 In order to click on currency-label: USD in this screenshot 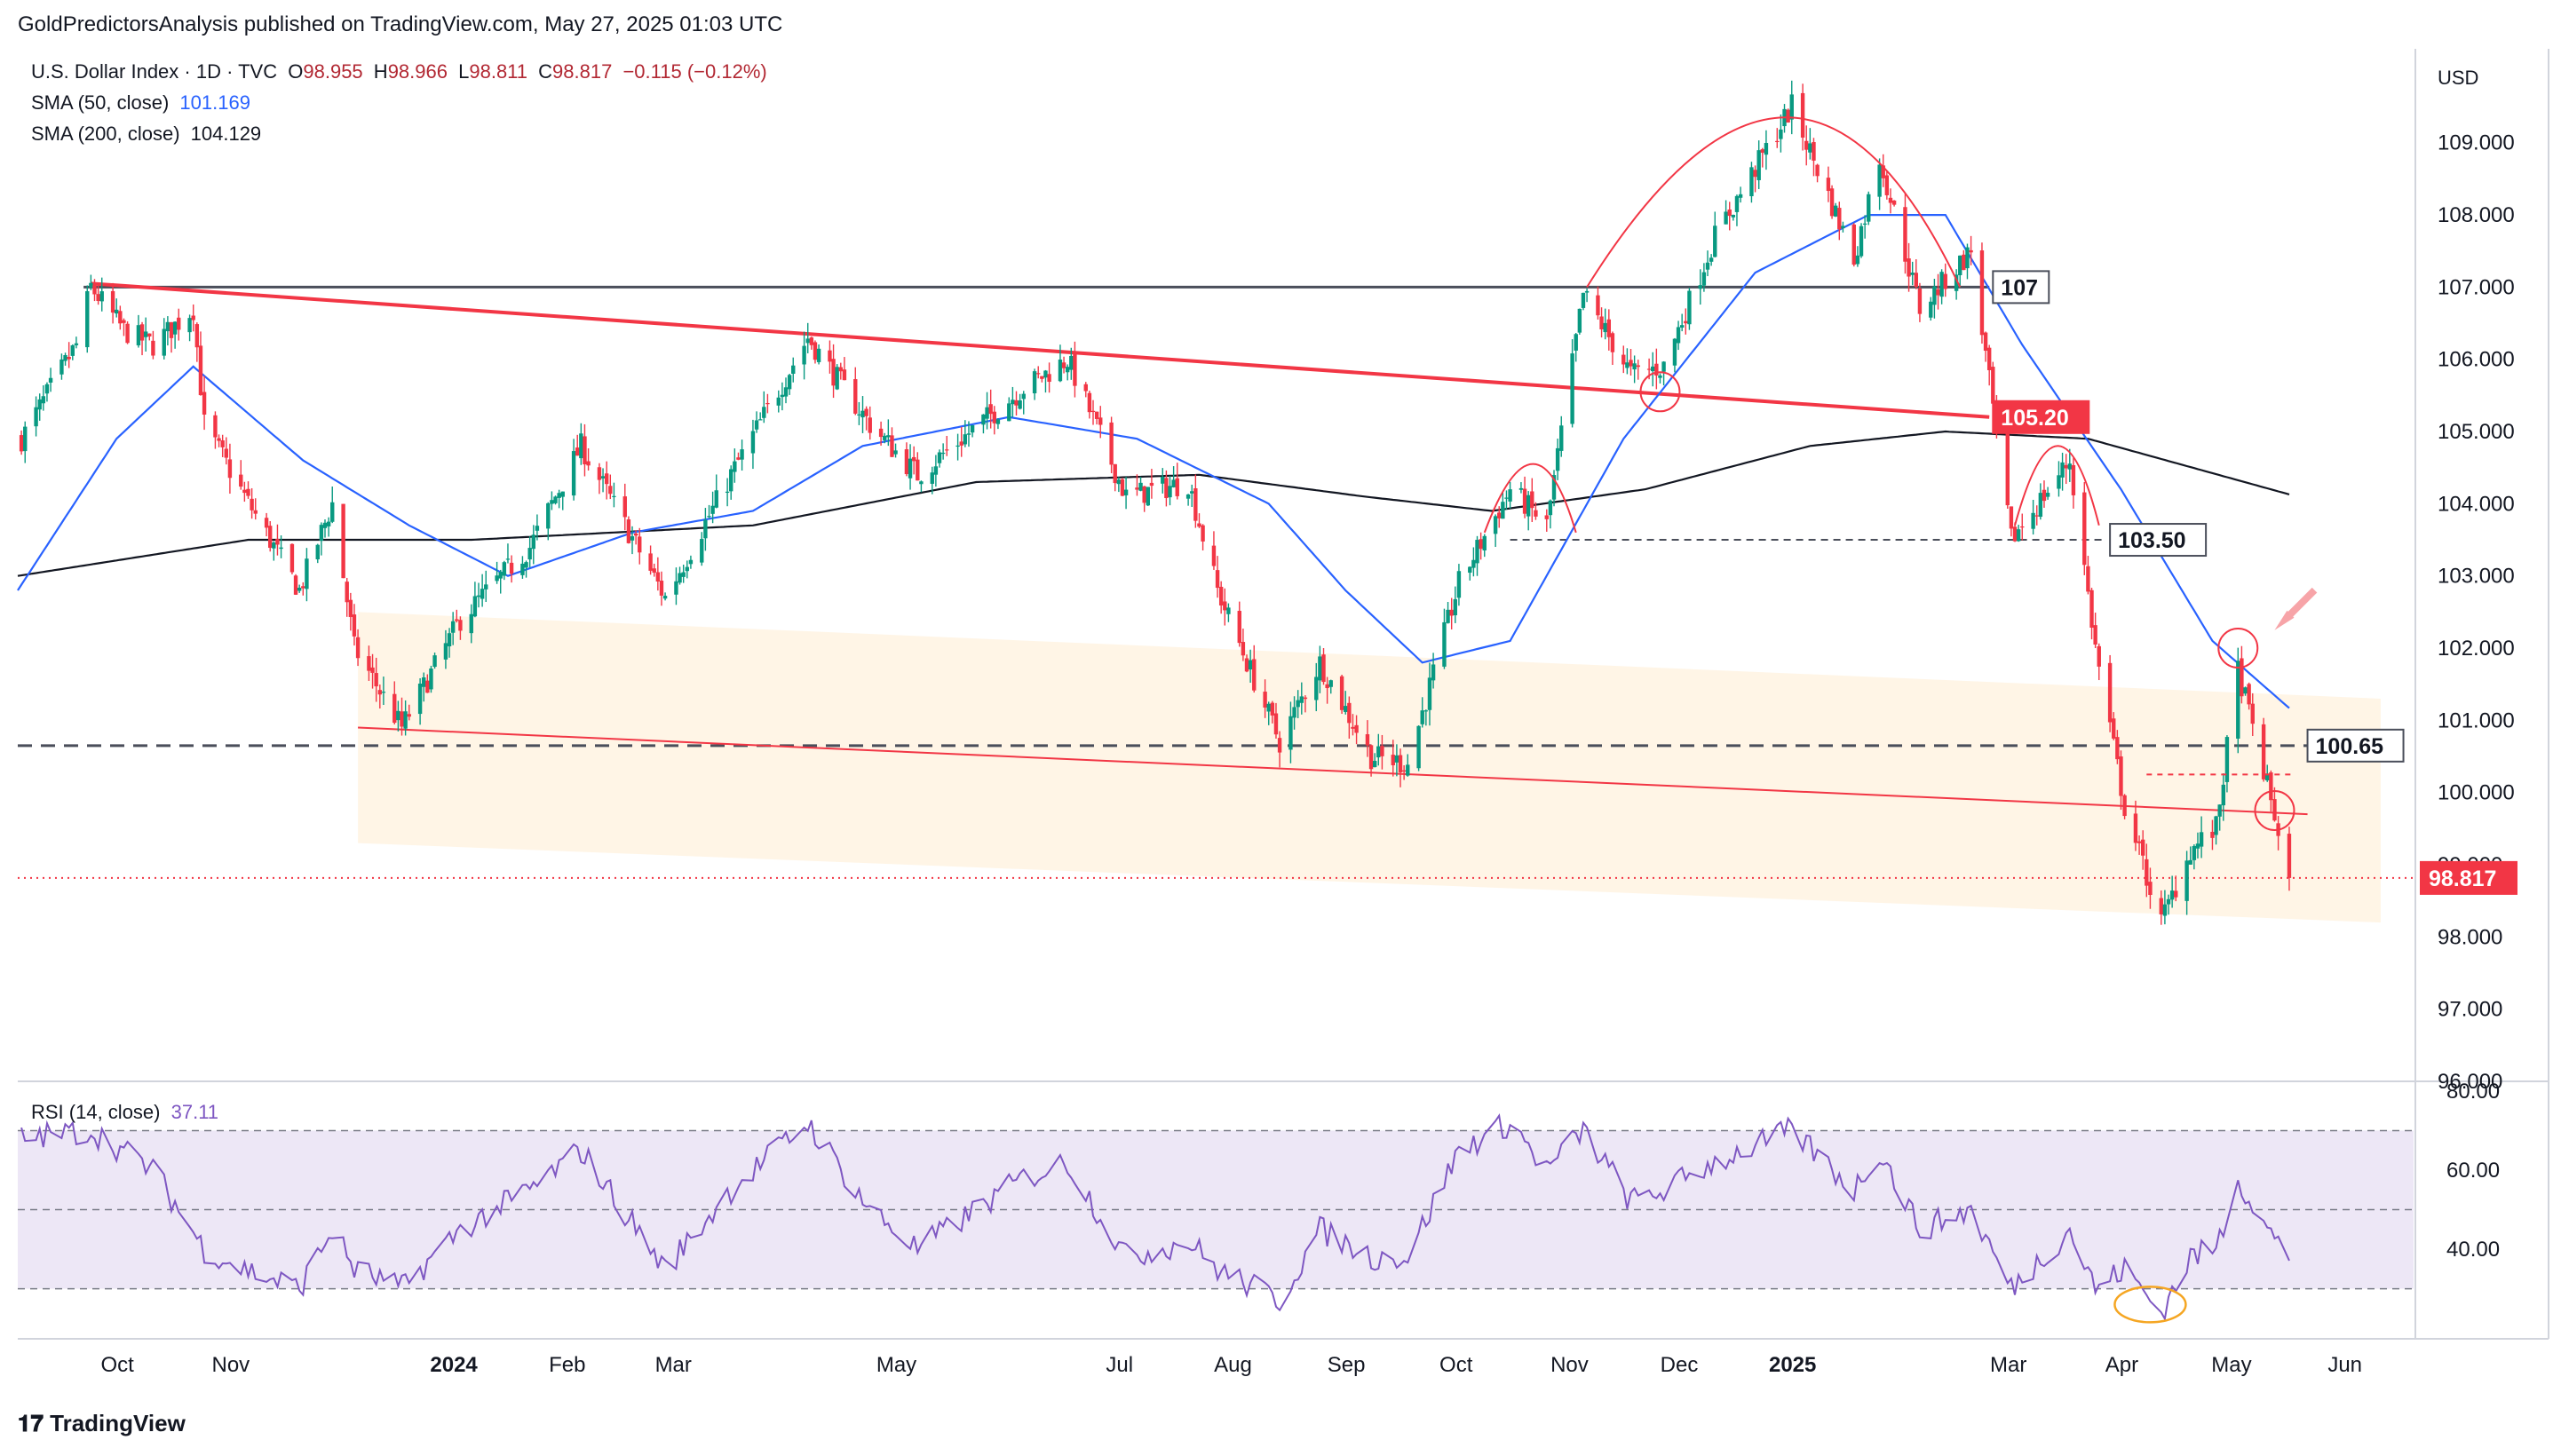, I will do `click(2458, 78)`.